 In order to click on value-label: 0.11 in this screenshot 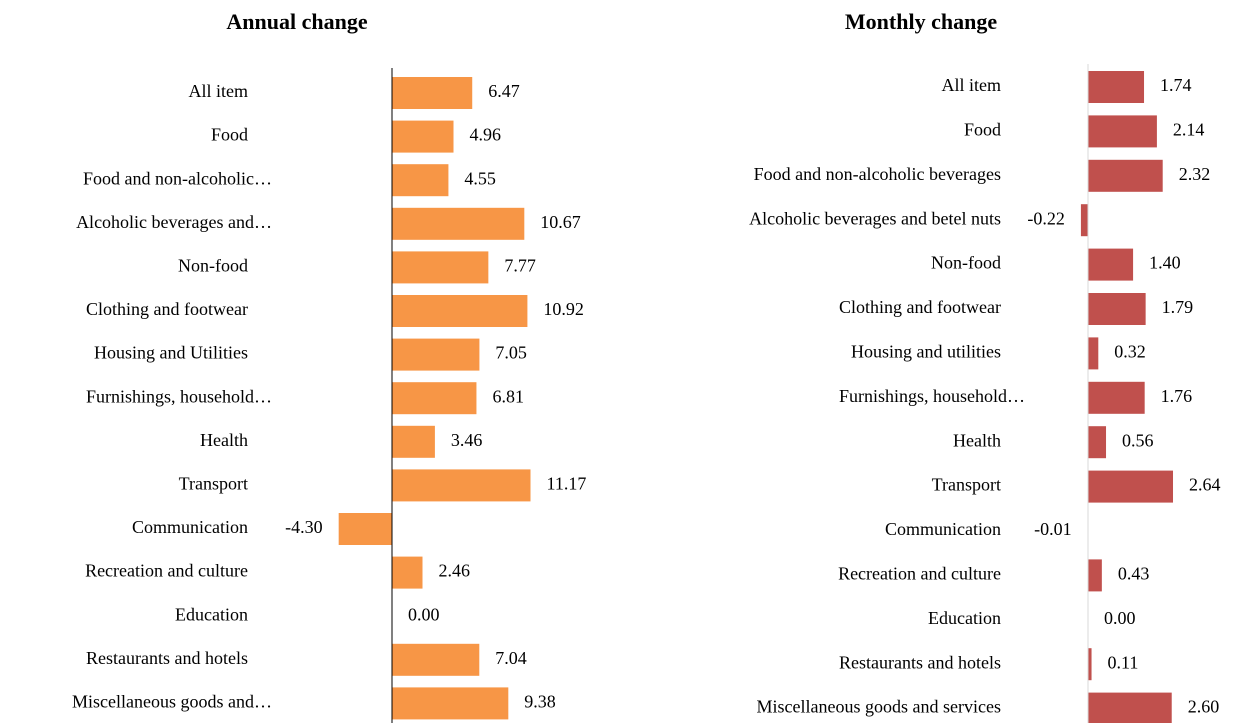, I will do `click(1123, 662)`.